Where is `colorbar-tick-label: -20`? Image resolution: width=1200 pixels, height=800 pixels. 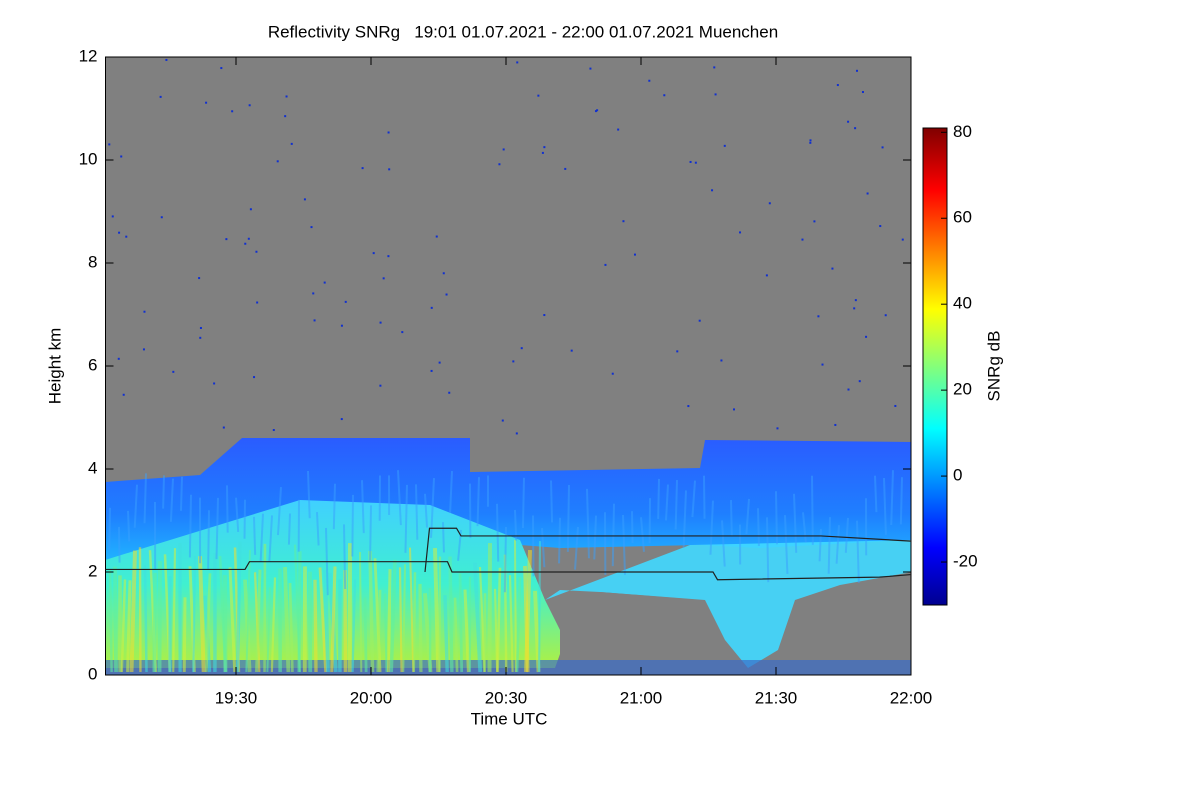
colorbar-tick-label: -20 is located at coordinates (965, 561).